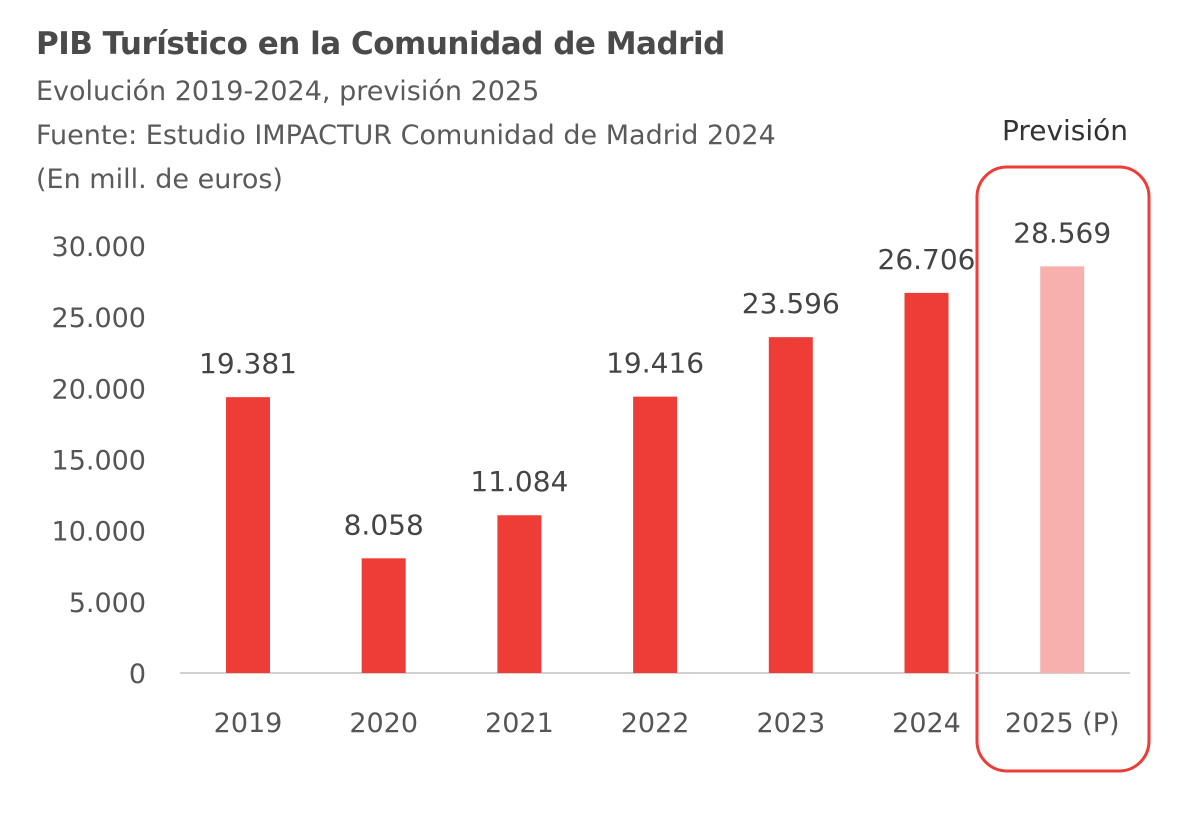 This screenshot has width=1200, height=816. What do you see at coordinates (107, 603) in the screenshot?
I see `y-tick-label: 5.000` at bounding box center [107, 603].